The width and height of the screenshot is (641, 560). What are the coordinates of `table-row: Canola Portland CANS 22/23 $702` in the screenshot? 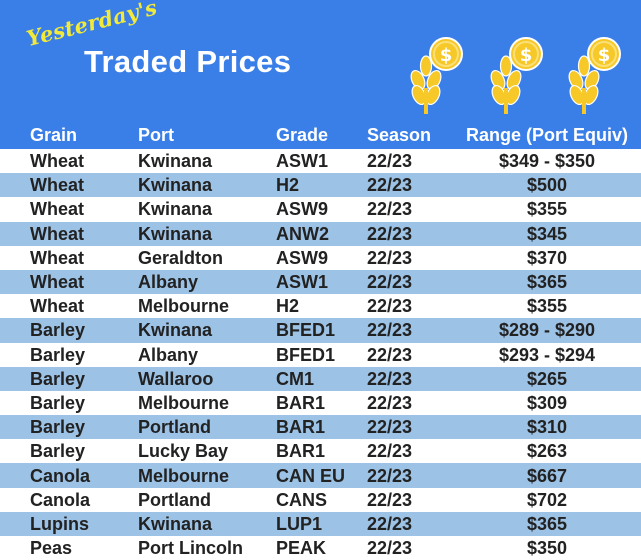 It's located at (320, 499).